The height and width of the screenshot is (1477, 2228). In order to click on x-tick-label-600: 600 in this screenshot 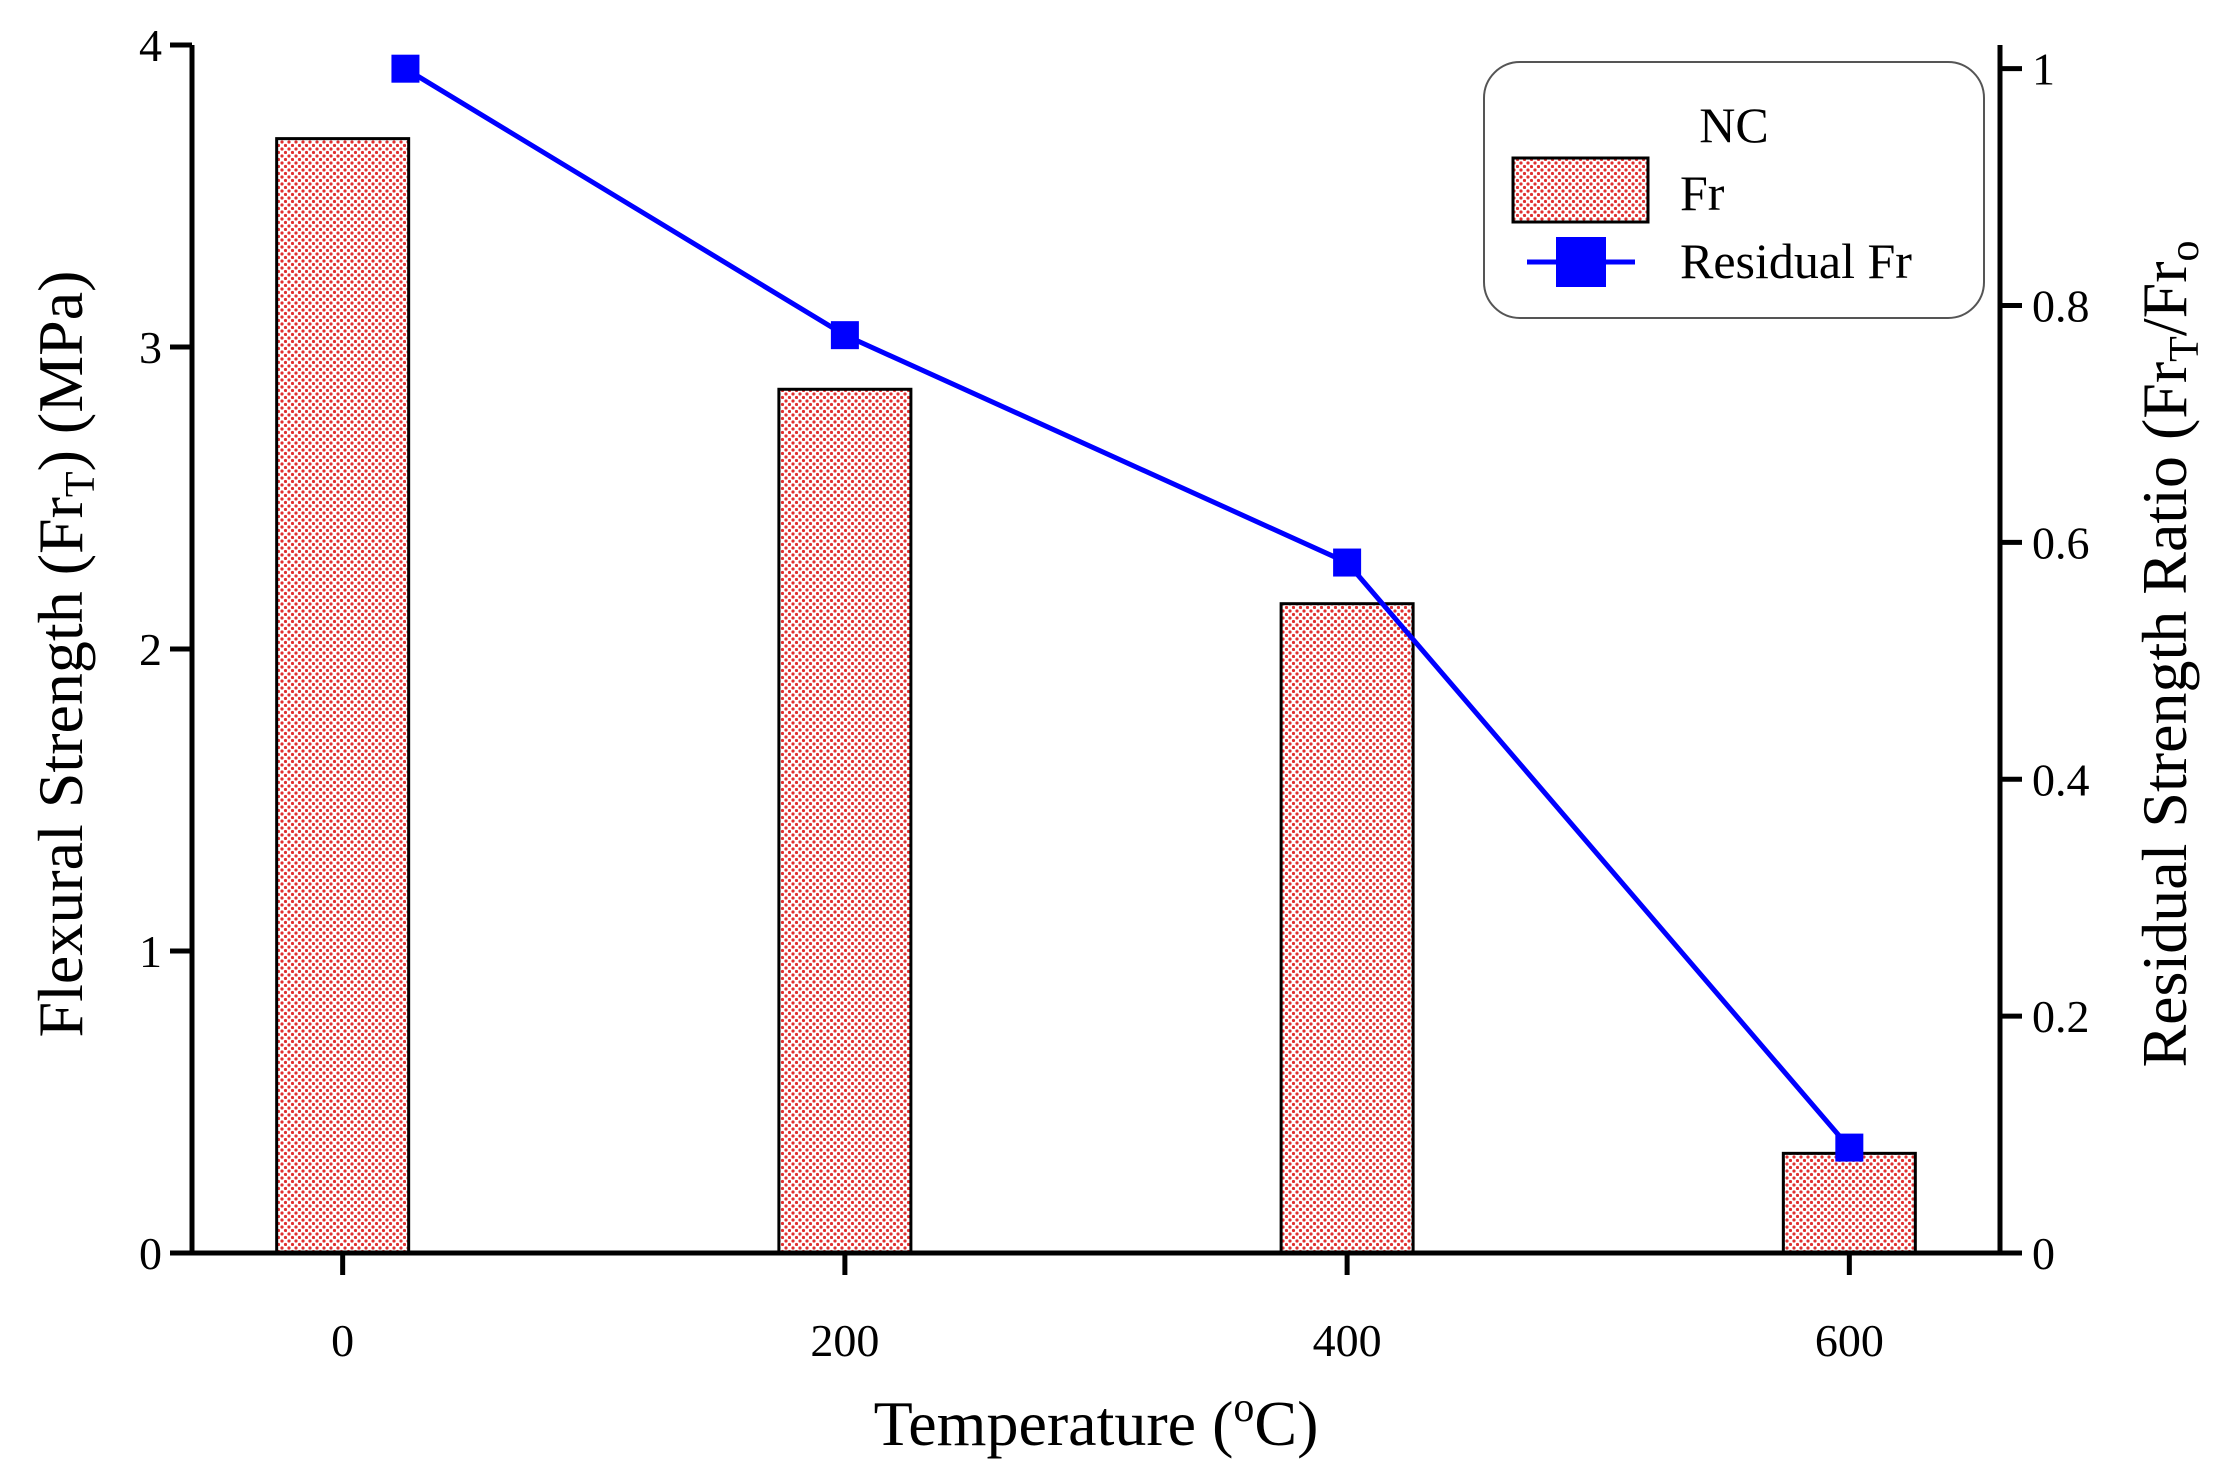, I will do `click(1849, 1340)`.